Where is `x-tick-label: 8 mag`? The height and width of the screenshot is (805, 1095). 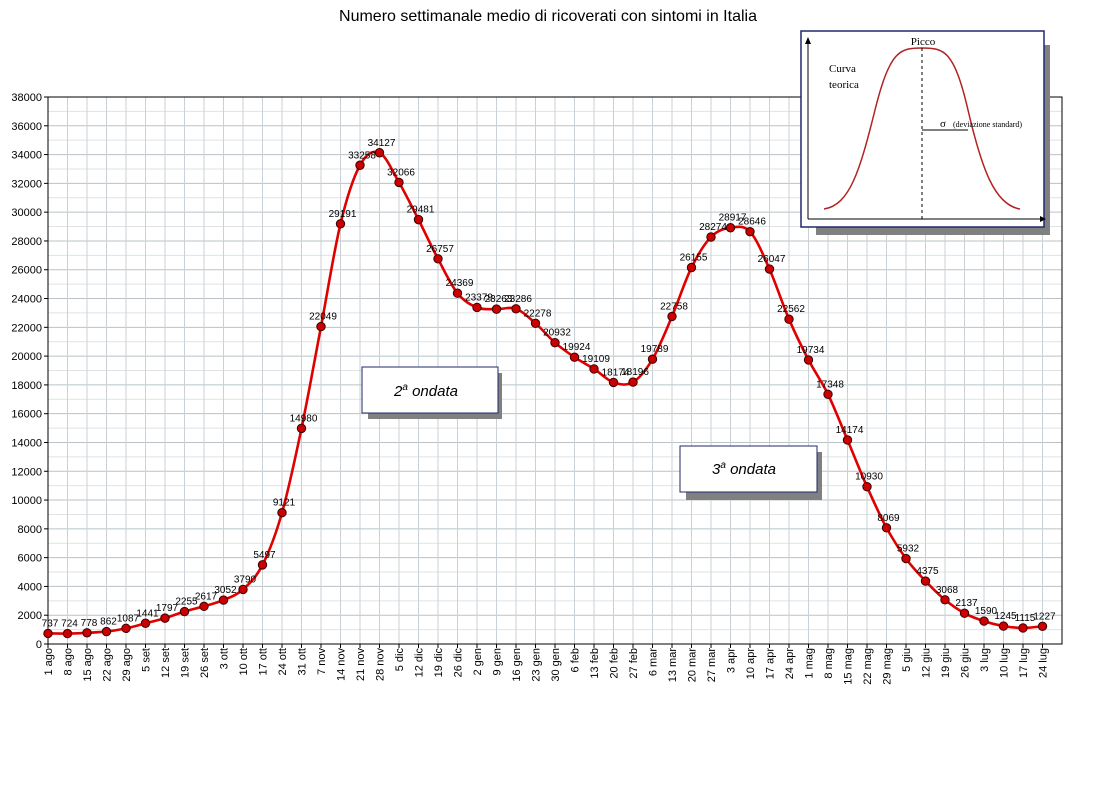 x-tick-label: 8 mag is located at coordinates (829, 663).